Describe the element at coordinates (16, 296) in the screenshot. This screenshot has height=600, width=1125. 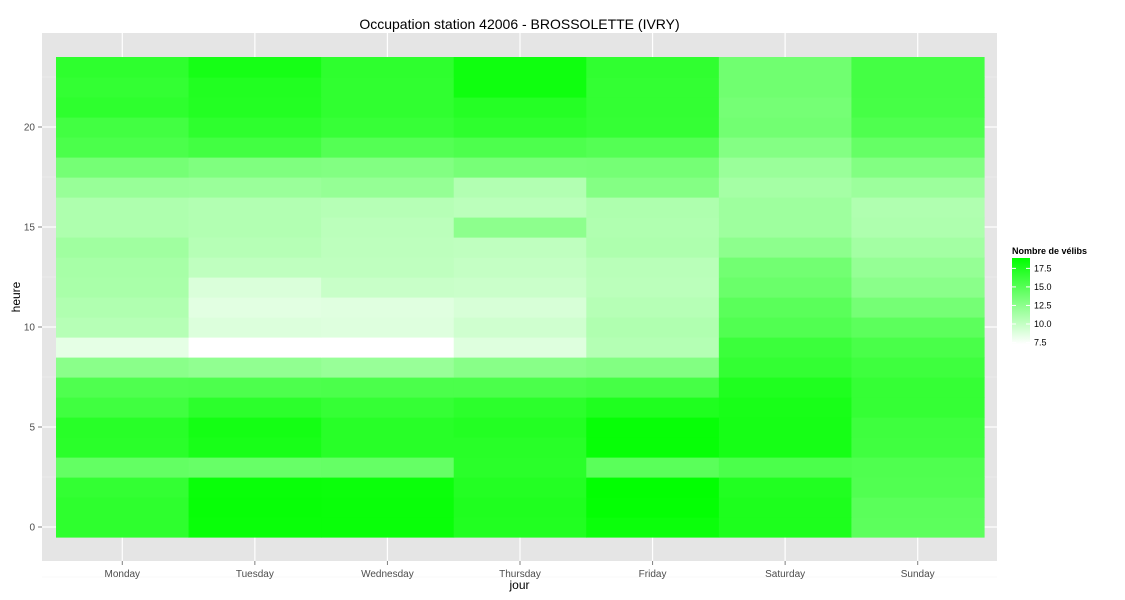
I see `y-axis-title: heure` at that location.